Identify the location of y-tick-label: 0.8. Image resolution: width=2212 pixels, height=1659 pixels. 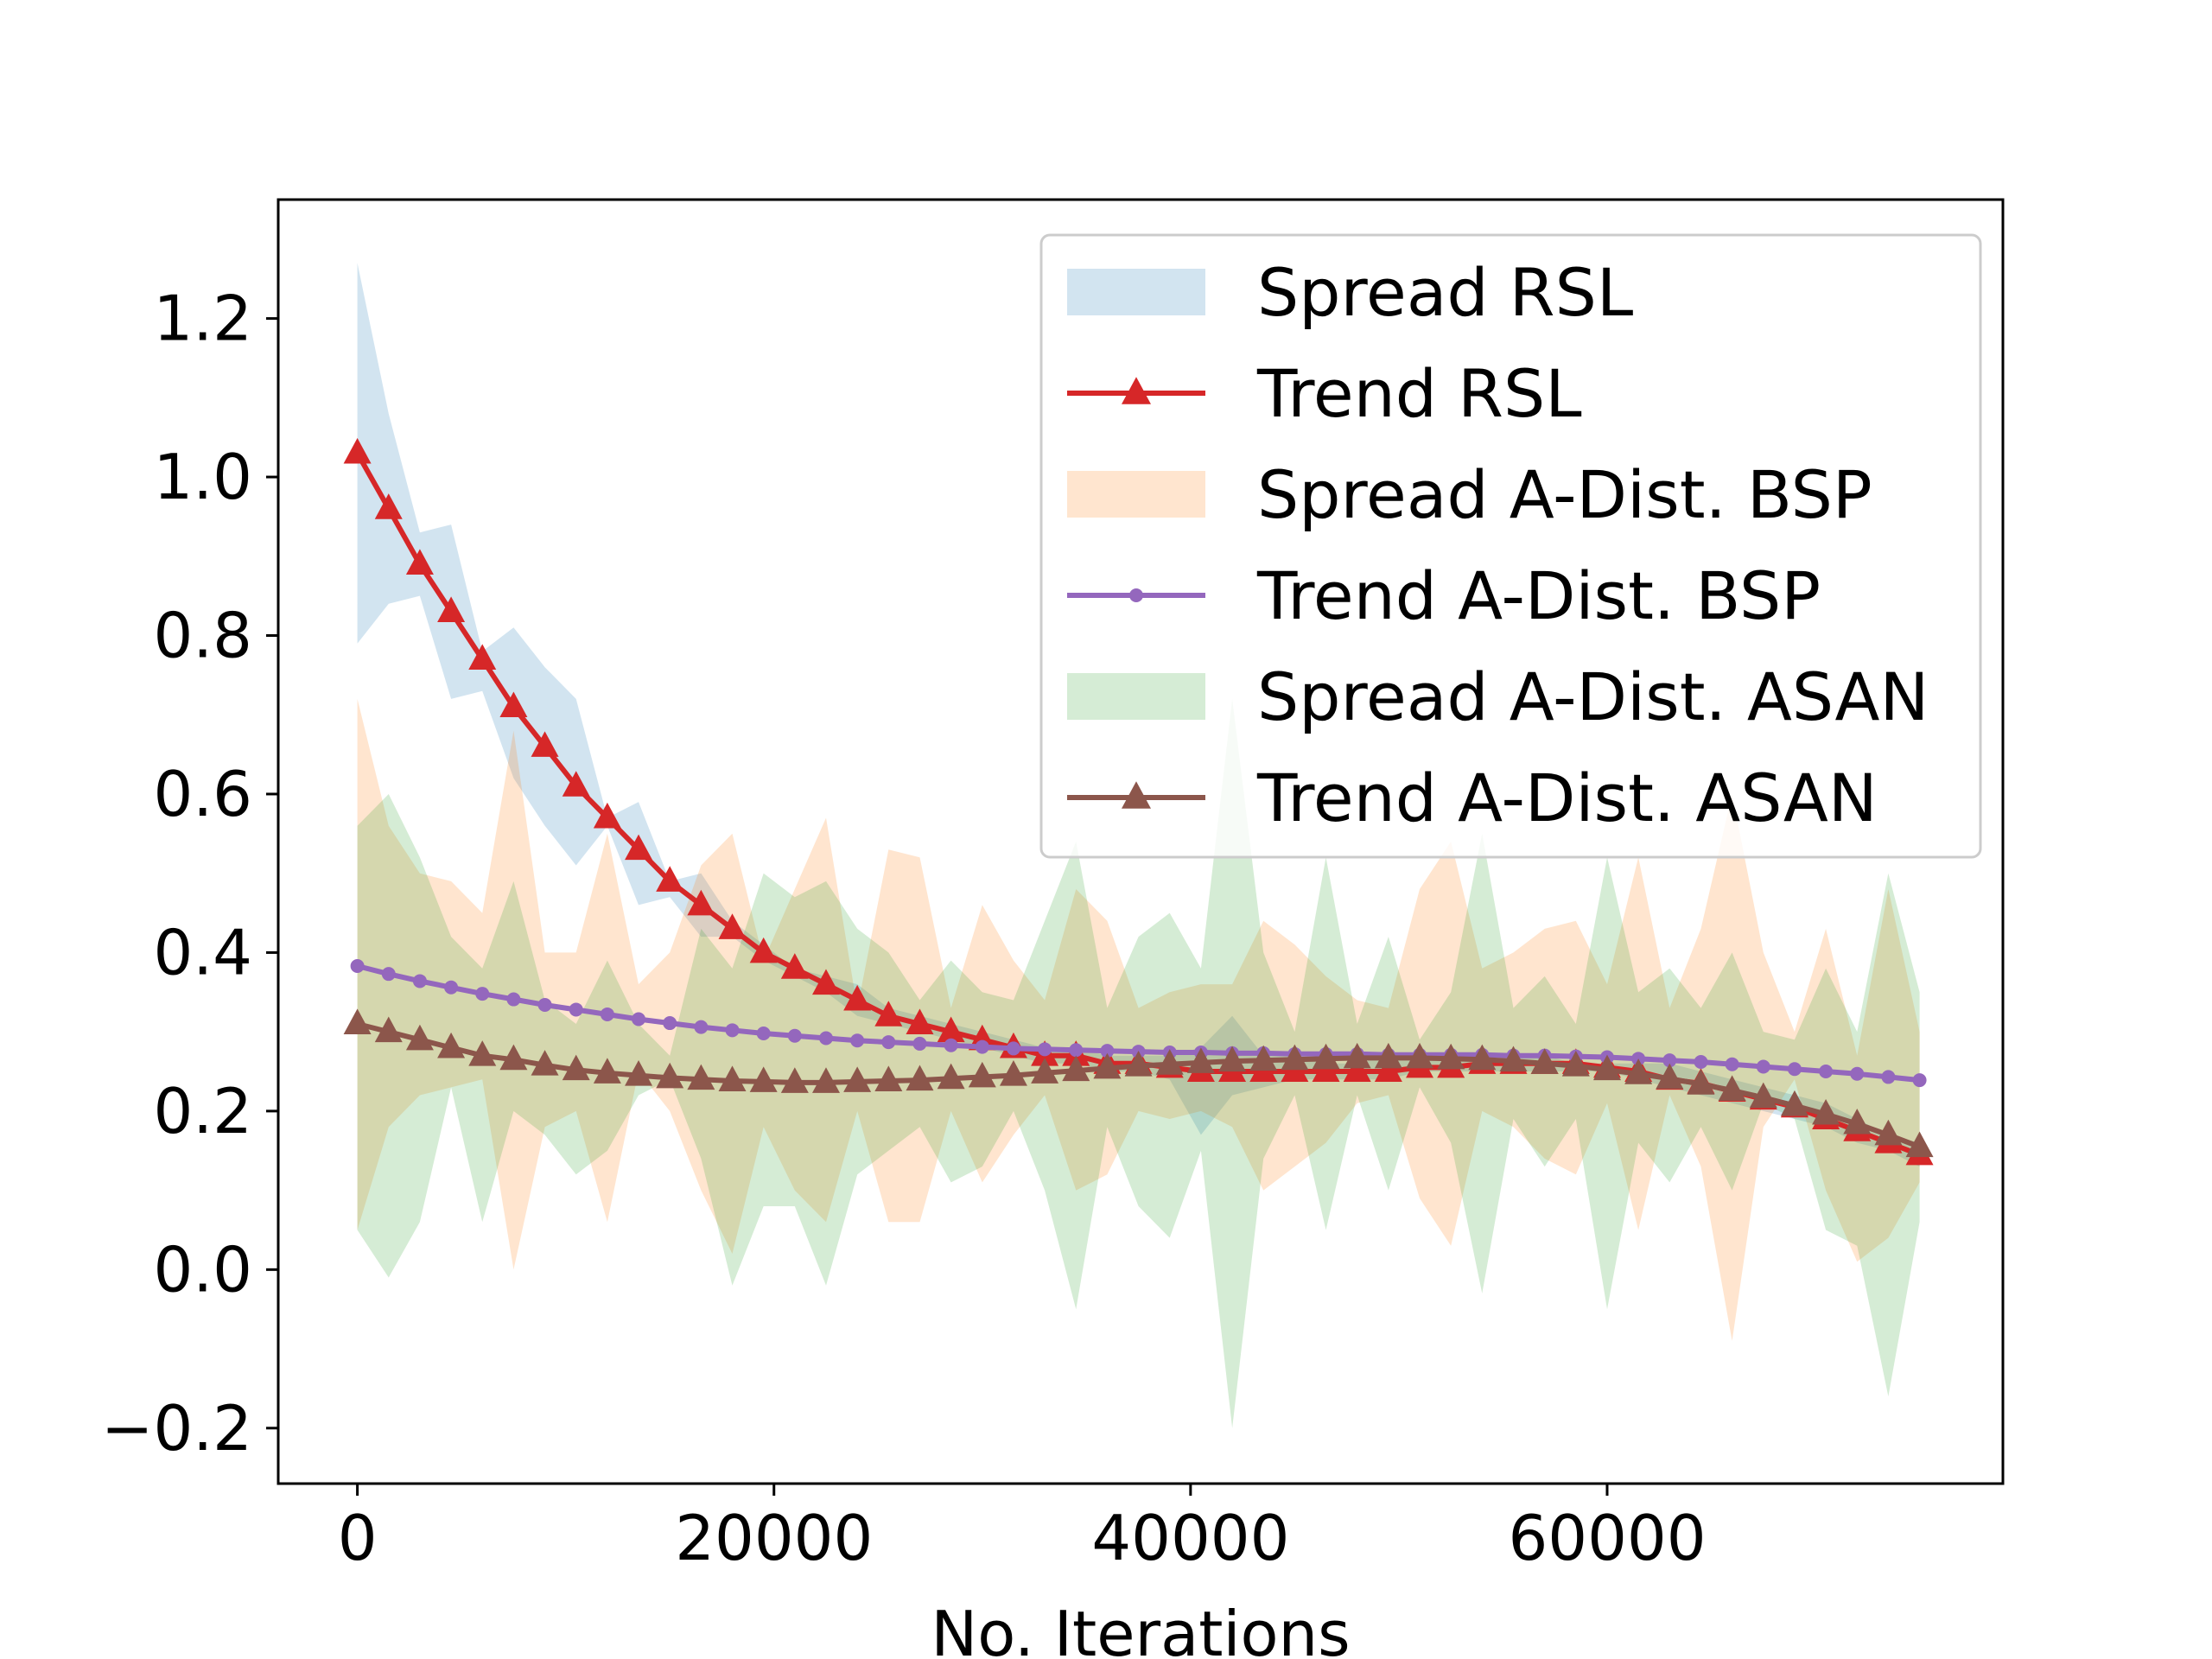
(202, 636).